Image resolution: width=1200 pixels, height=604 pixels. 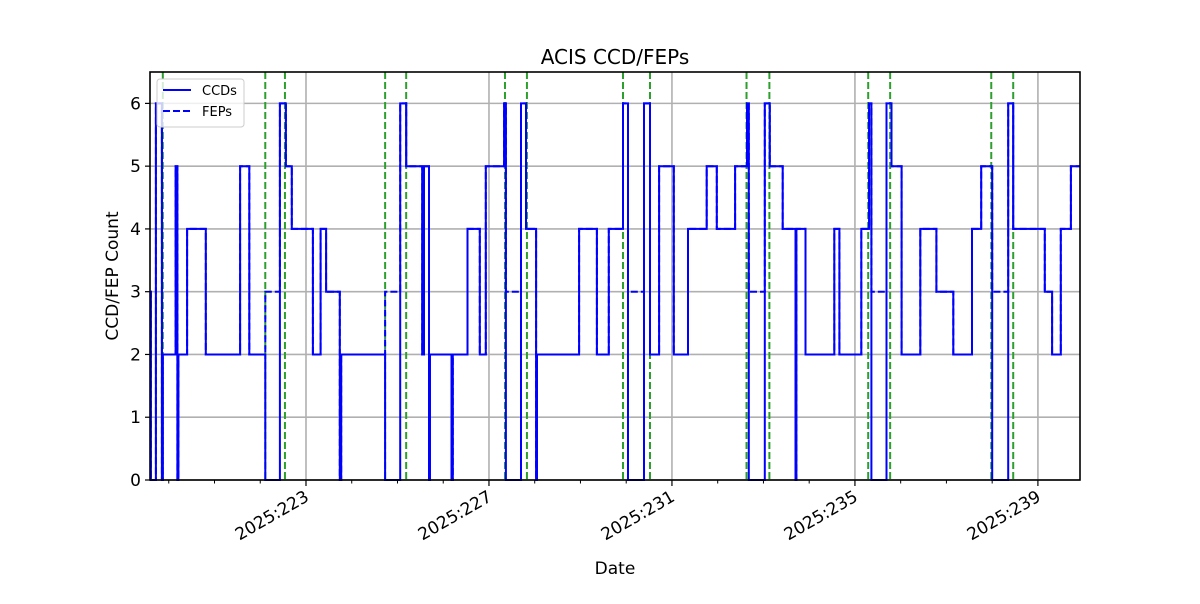 What do you see at coordinates (135, 418) in the screenshot?
I see `y-tick-label: 1` at bounding box center [135, 418].